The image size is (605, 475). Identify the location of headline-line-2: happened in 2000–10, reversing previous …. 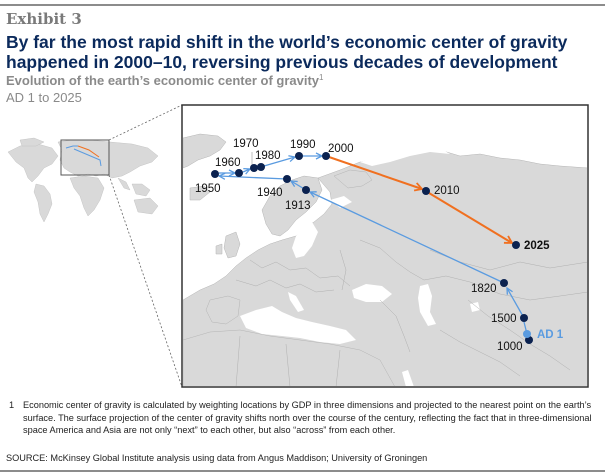
(282, 62).